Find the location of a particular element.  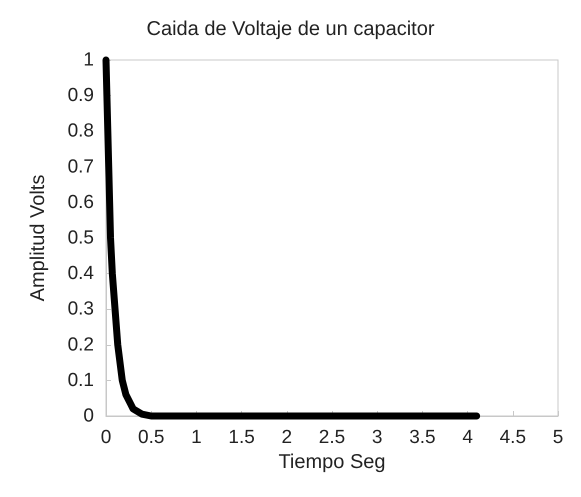

x-tick-label: 0.5 is located at coordinates (151, 437).